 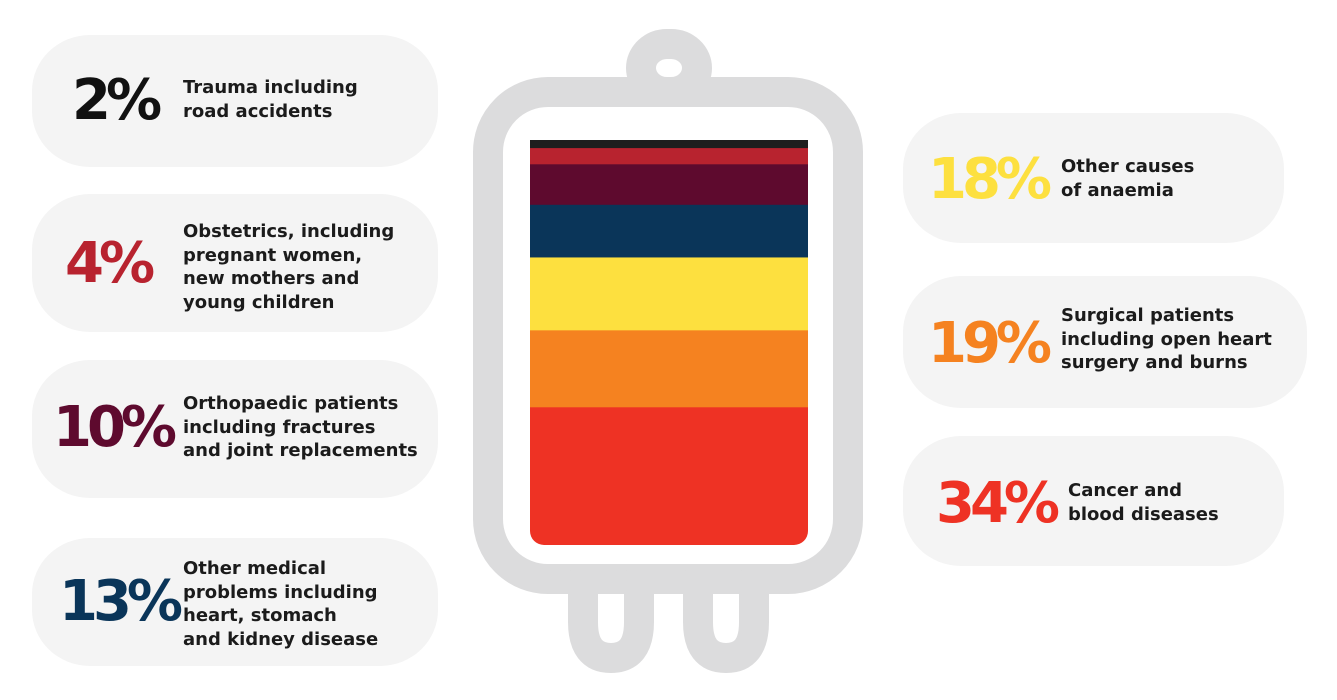 What do you see at coordinates (990, 343) in the screenshot?
I see `pct-surgical: 19%` at bounding box center [990, 343].